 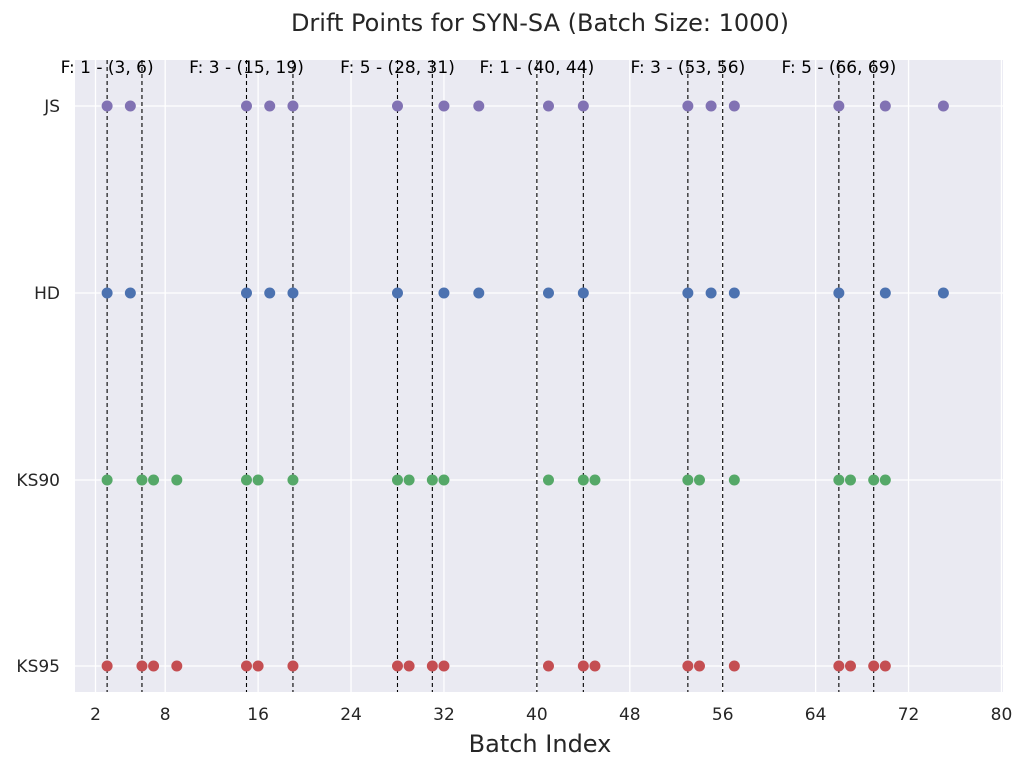 I want to click on x-tick-label: 56, so click(x=723, y=715).